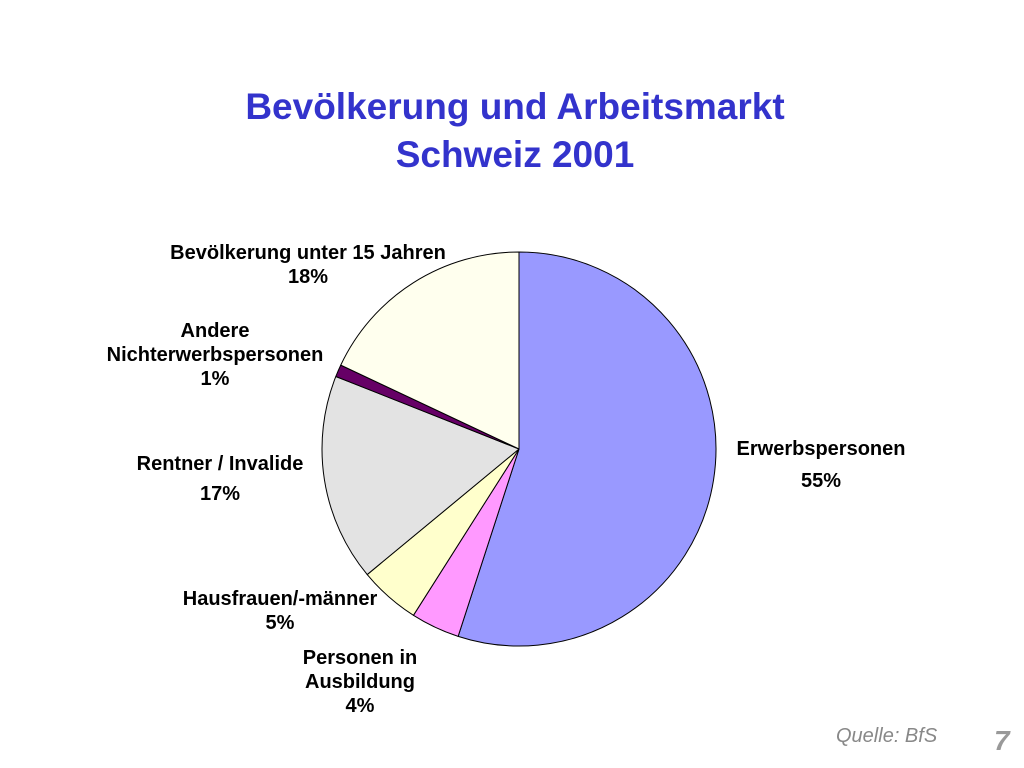 This screenshot has width=1024, height=768. I want to click on page-number: 7, so click(1002, 740).